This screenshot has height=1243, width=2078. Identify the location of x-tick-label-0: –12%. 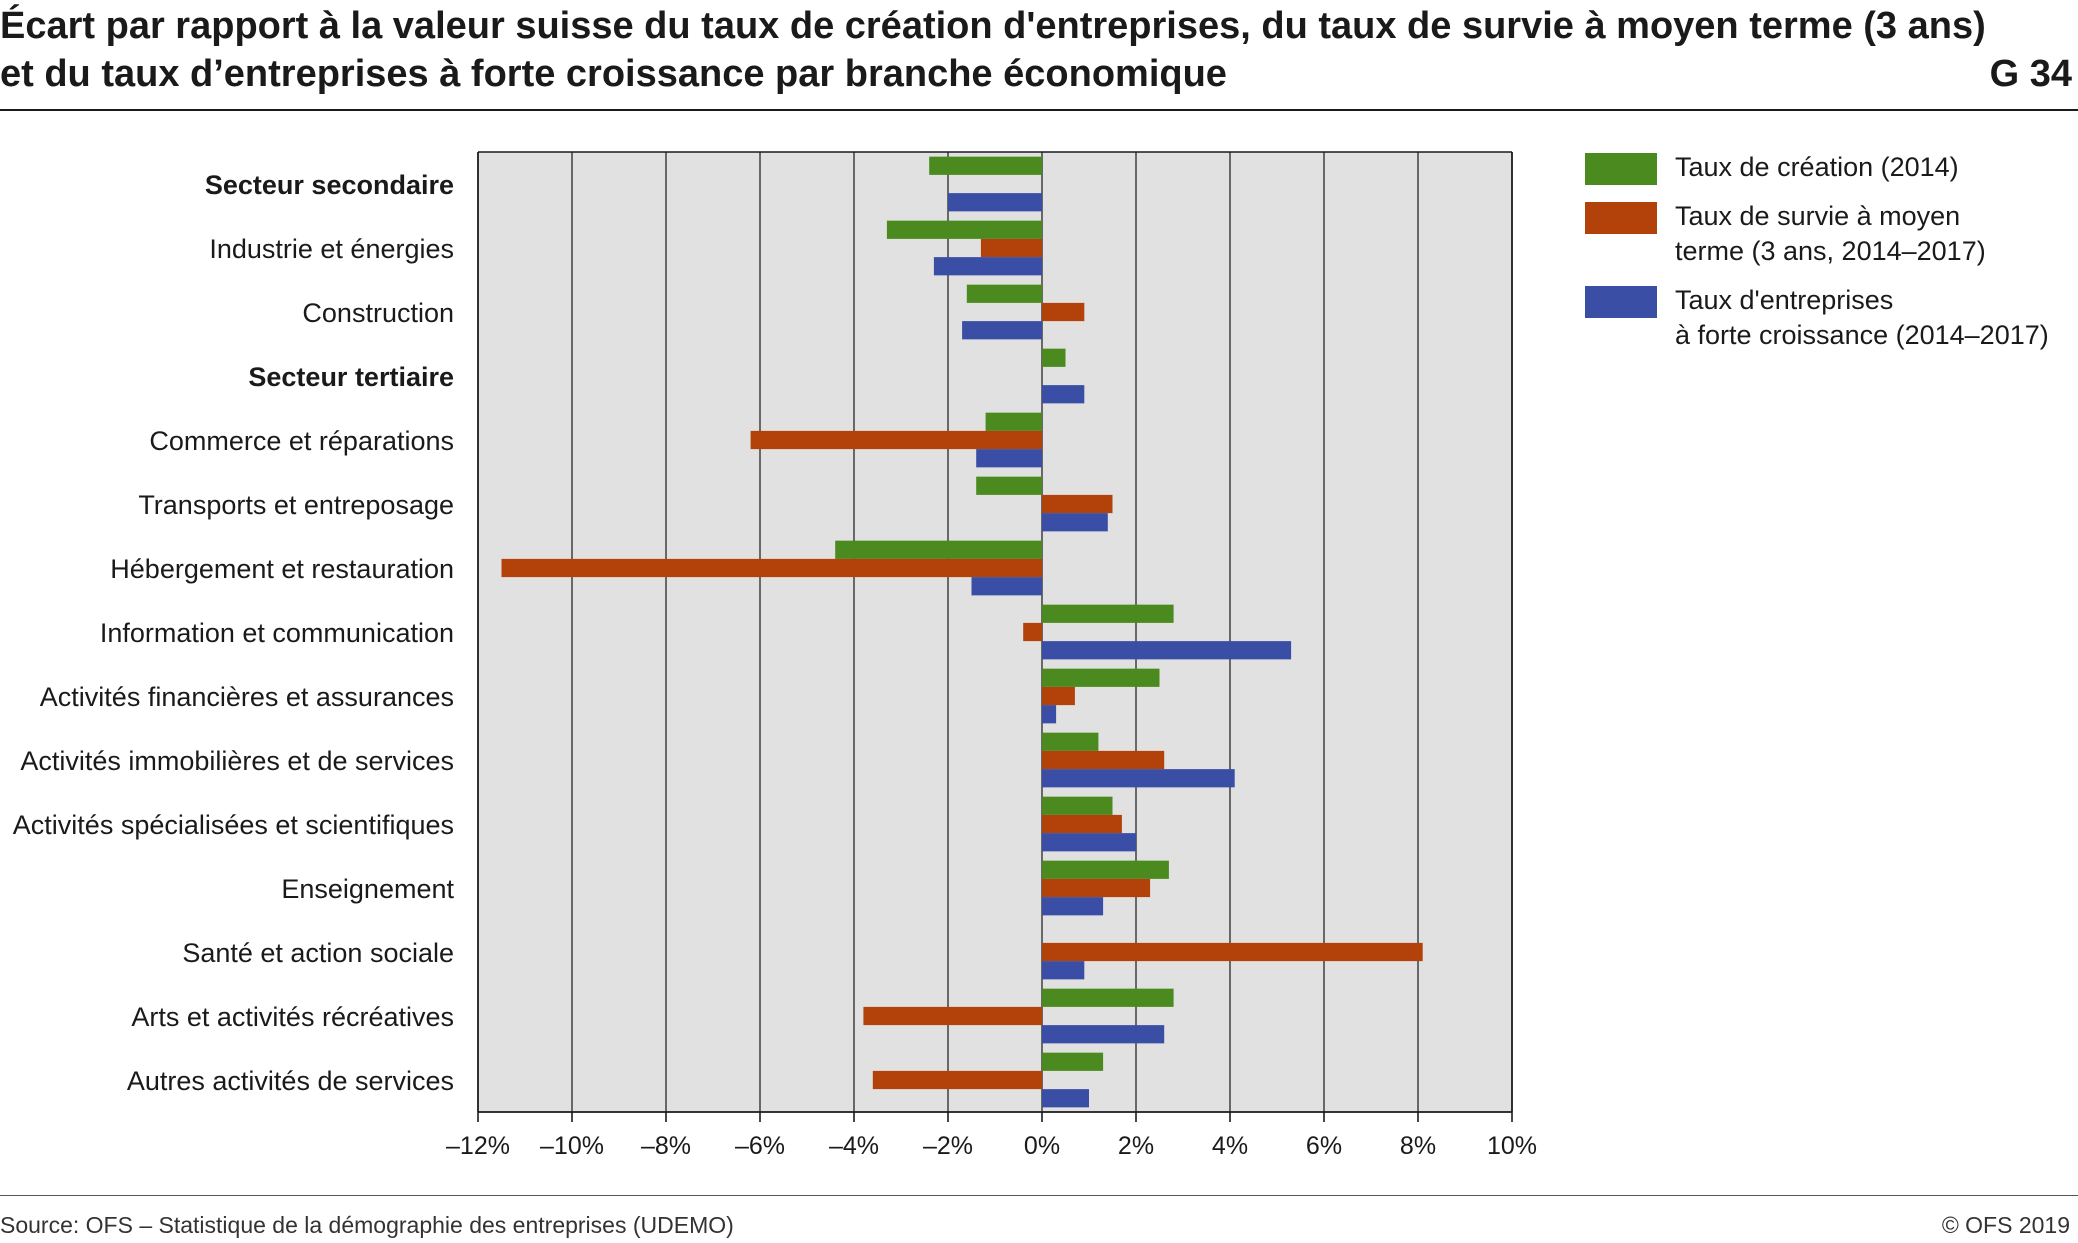
(478, 1146).